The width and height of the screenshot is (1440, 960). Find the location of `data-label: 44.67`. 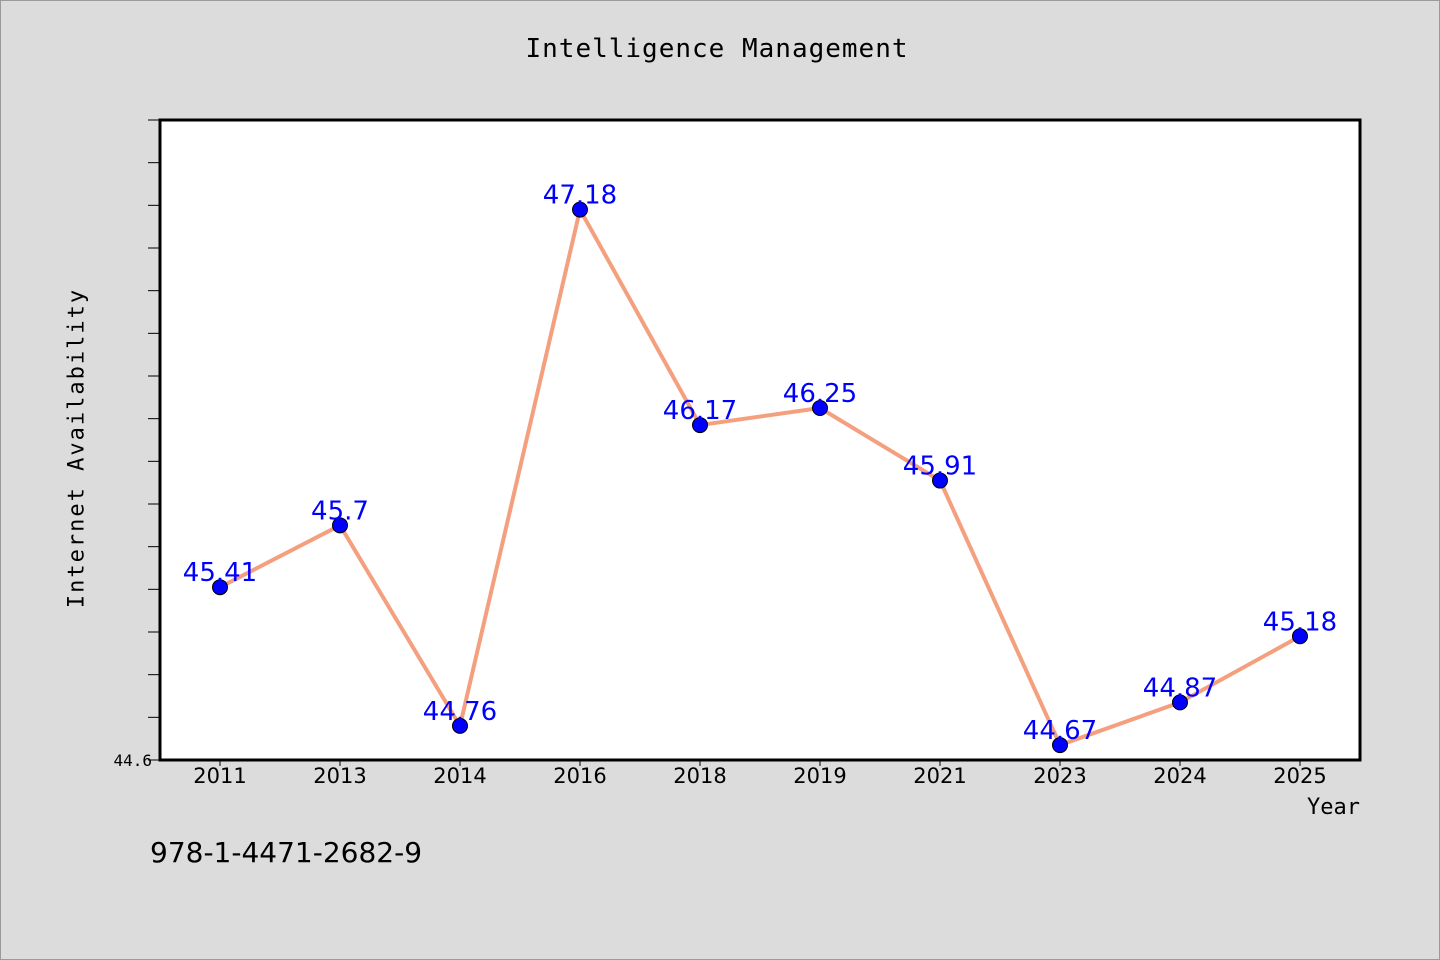

data-label: 44.67 is located at coordinates (1060, 731).